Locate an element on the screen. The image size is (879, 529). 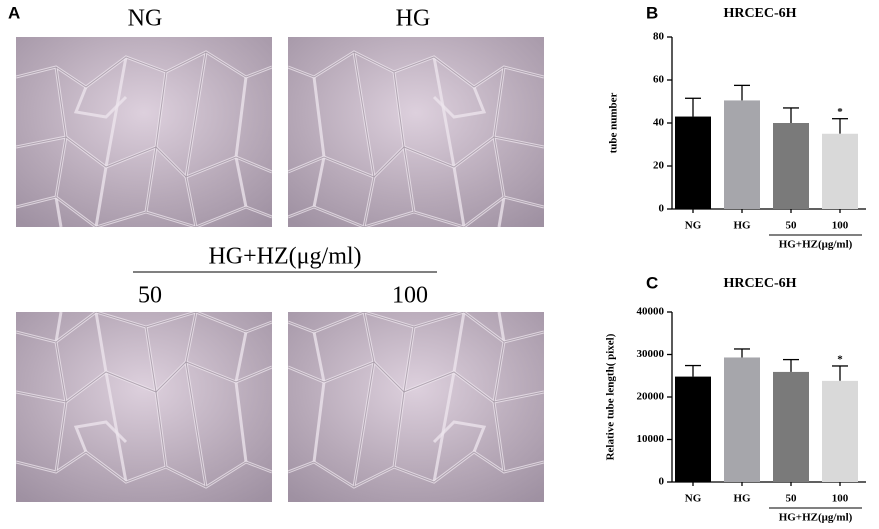
y-axis-label: tube number is located at coordinates (614, 122).